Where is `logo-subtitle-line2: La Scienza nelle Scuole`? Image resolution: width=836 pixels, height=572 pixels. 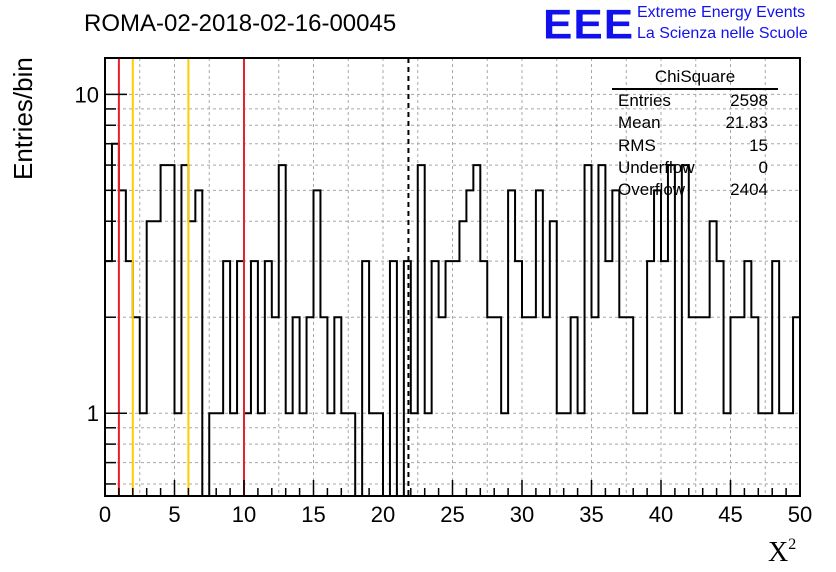
logo-subtitle-line2: La Scienza nelle Scuole is located at coordinates (722, 33).